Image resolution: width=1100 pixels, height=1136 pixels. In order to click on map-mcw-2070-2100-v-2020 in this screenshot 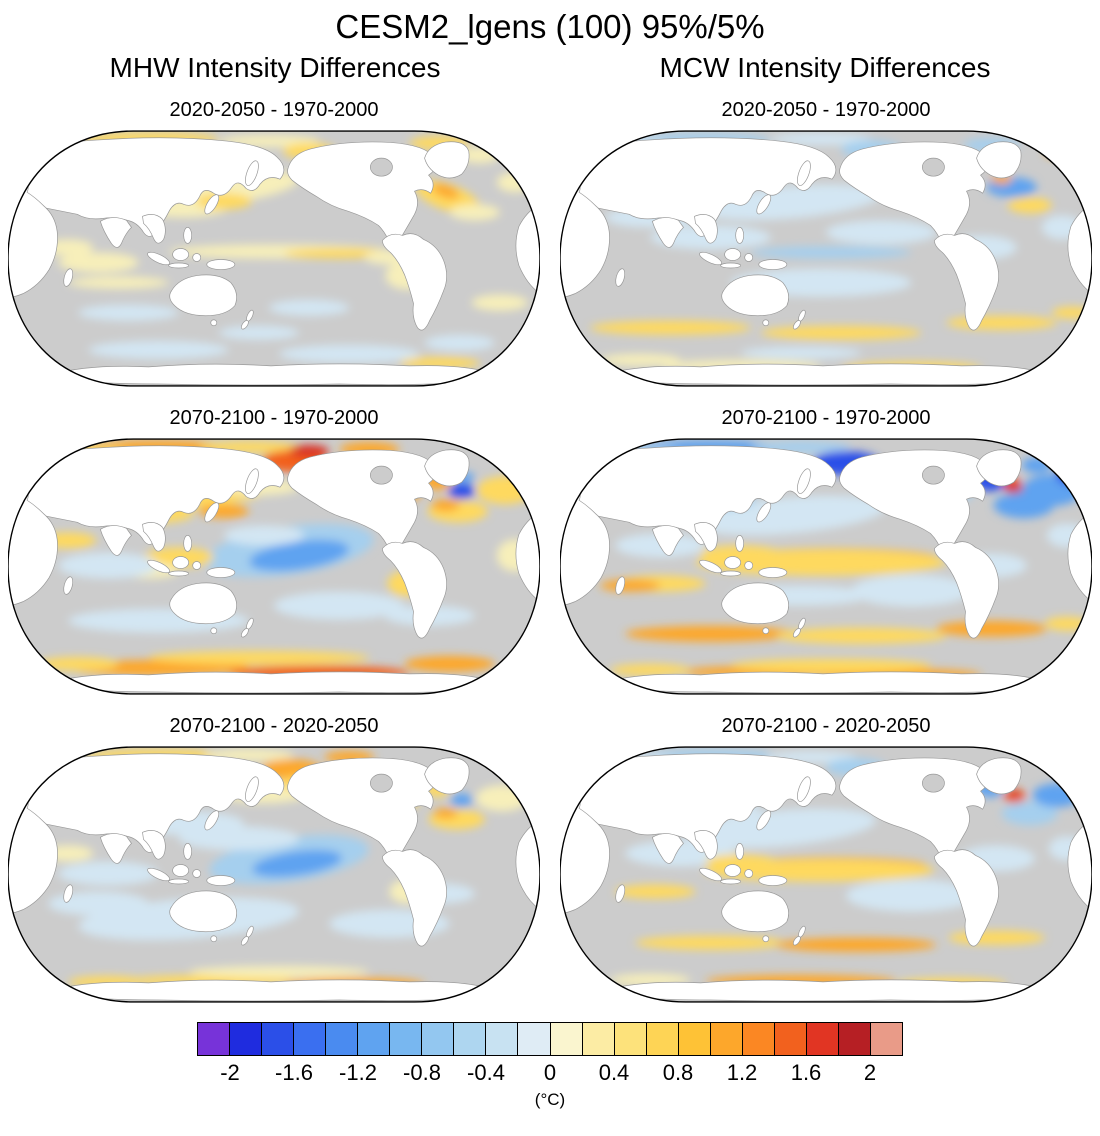, I will do `click(826, 874)`.